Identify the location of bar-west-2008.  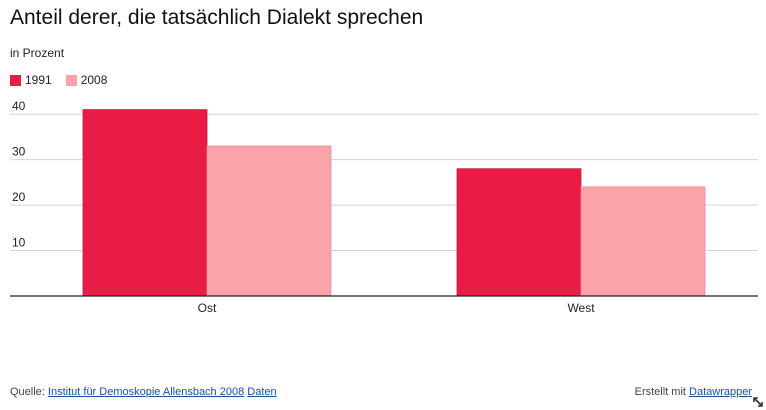
(643, 241).